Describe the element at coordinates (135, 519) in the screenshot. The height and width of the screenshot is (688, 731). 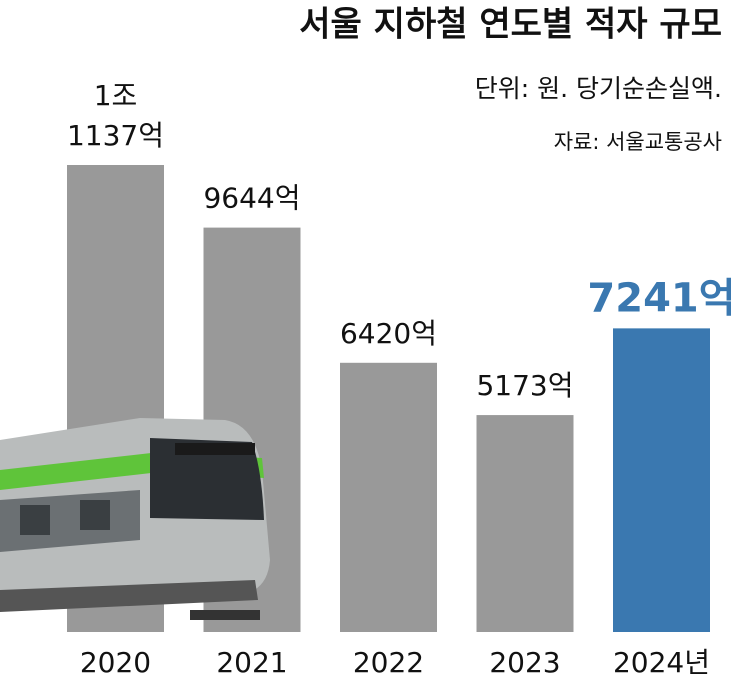
I see `train-illustration` at that location.